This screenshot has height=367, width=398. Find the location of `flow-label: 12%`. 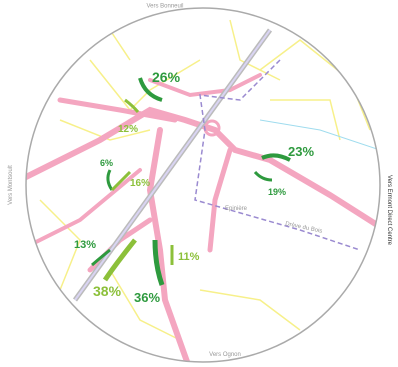

flow-label: 12% is located at coordinates (128, 129).